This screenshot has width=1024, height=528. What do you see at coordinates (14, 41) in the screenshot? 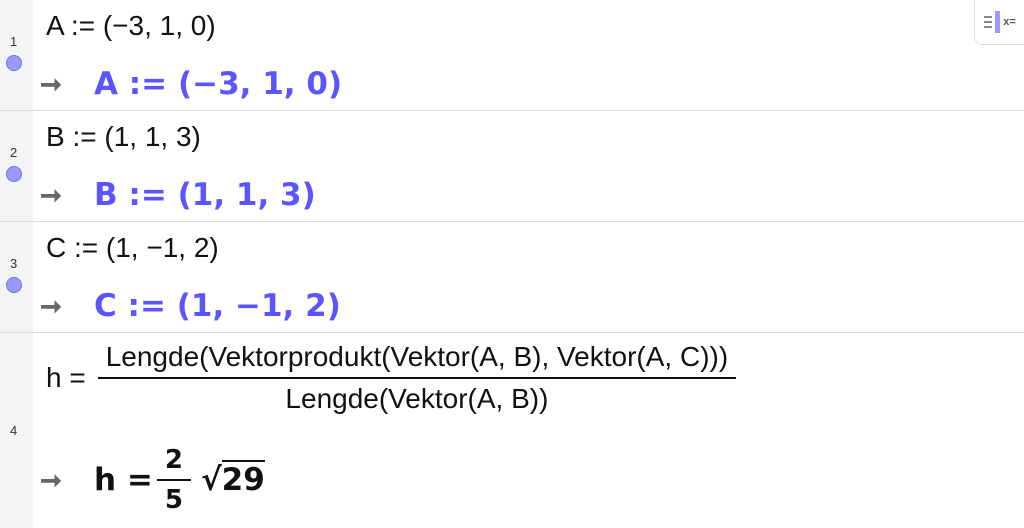
I see `row-number: 1` at bounding box center [14, 41].